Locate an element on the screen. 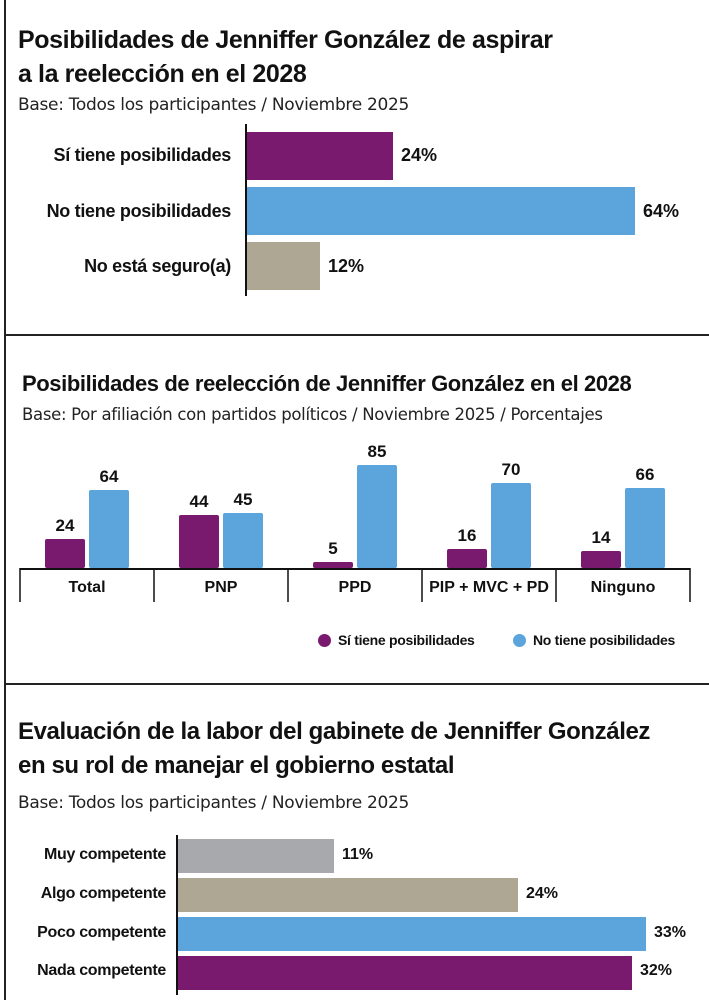 The image size is (709, 1000). chart2-value-label: 85 is located at coordinates (377, 451).